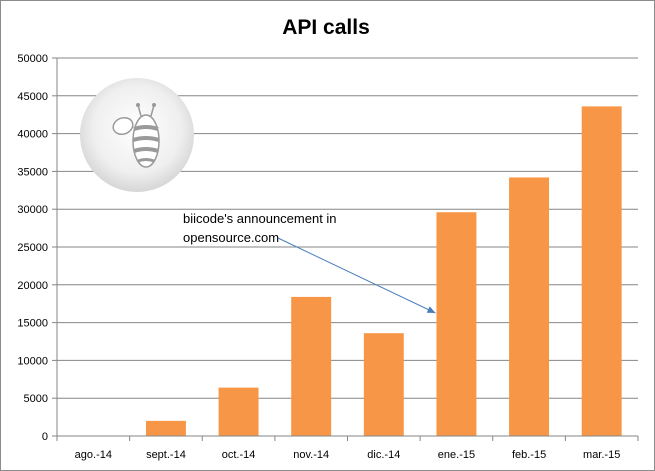 The image size is (655, 471). I want to click on x-tick-label: oct.-14, so click(239, 455).